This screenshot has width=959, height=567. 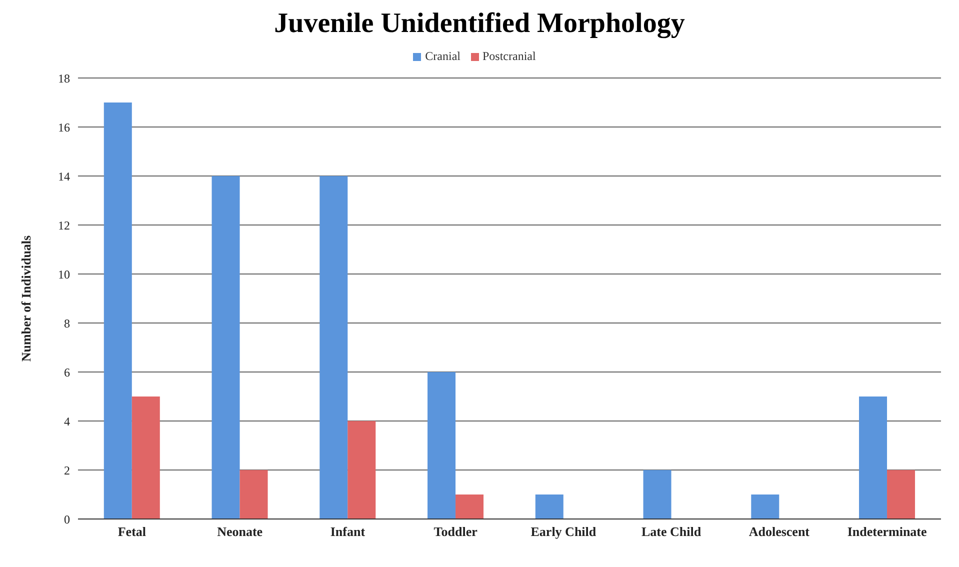 What do you see at coordinates (479, 24) in the screenshot?
I see `chart-title: Juvenile Unidentified Morphology` at bounding box center [479, 24].